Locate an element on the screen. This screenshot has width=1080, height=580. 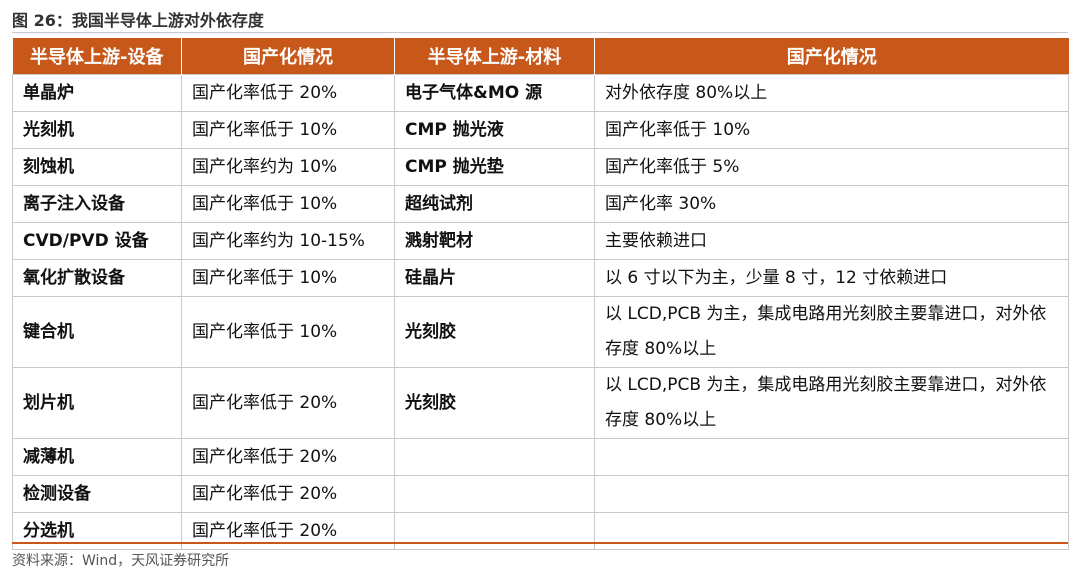
equipment-cell: 离子注入设备 is located at coordinates (97, 204).